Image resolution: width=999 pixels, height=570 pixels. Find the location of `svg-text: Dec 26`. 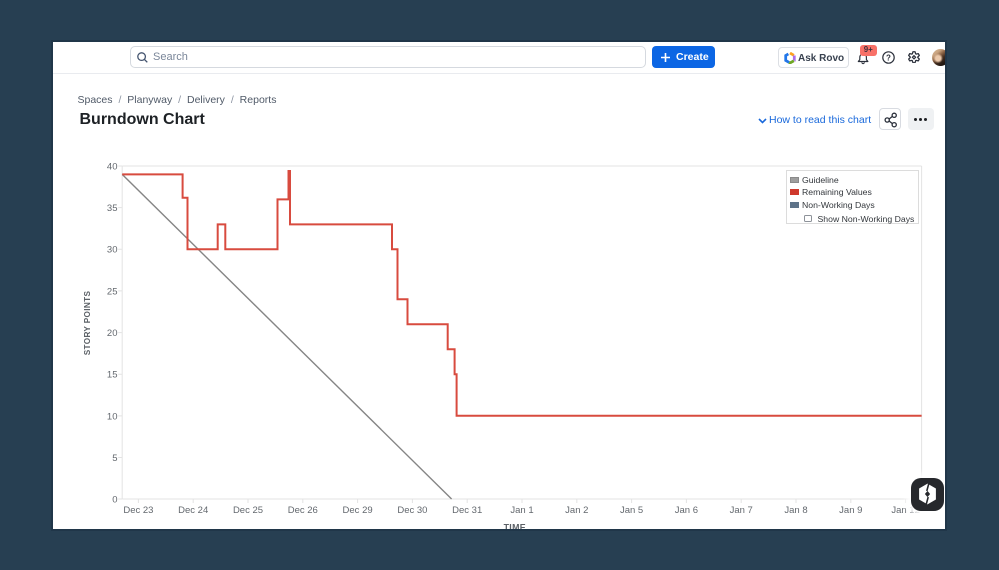

svg-text: Dec 26 is located at coordinates (303, 510).